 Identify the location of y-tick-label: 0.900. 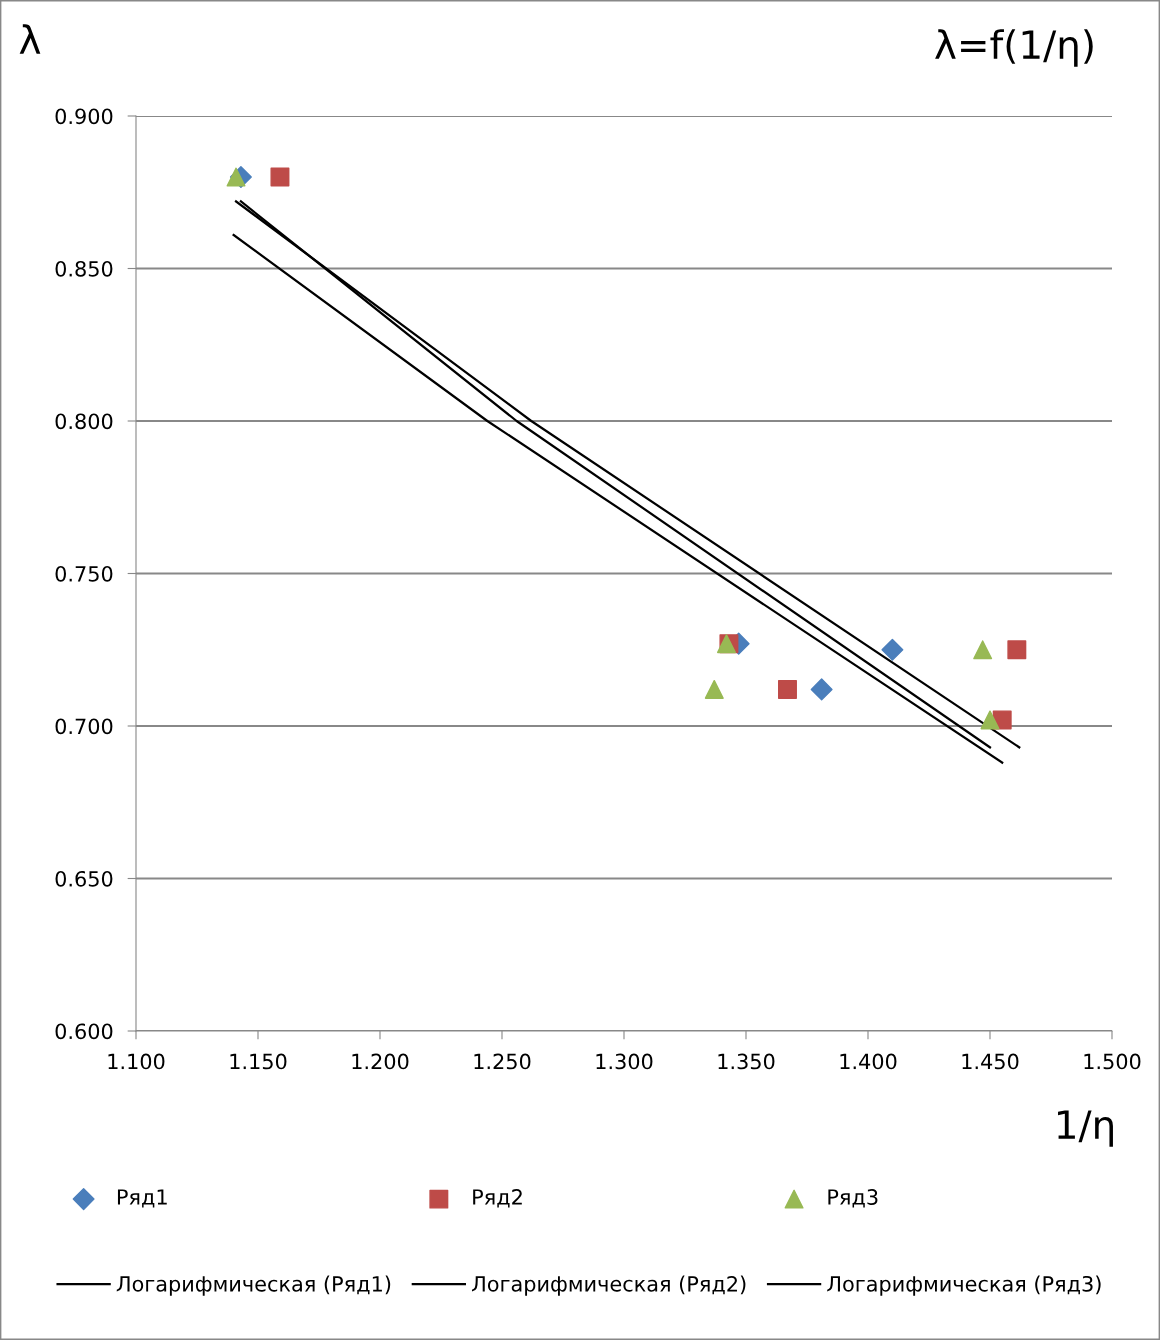
(84, 116).